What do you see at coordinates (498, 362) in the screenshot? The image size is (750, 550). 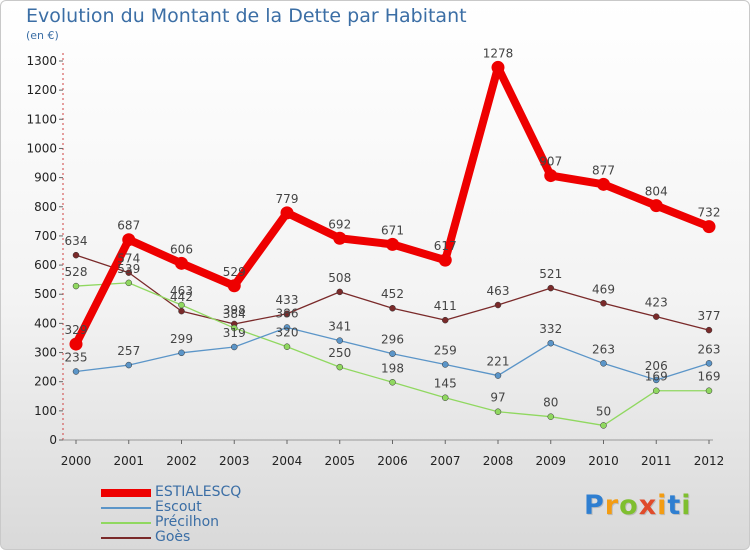 I see `data-label-escout: 221` at bounding box center [498, 362].